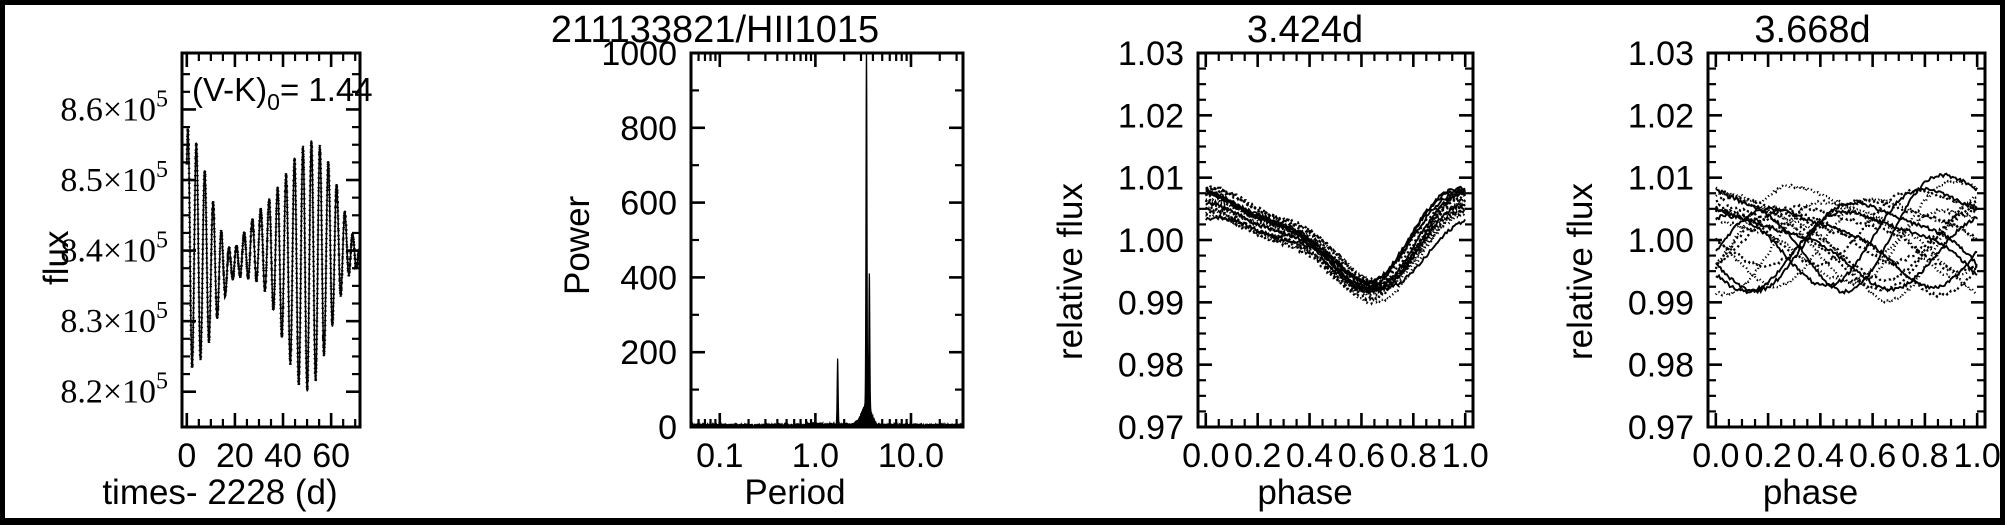 The image size is (2005, 530). I want to click on axis-tick-label: 800, so click(648, 129).